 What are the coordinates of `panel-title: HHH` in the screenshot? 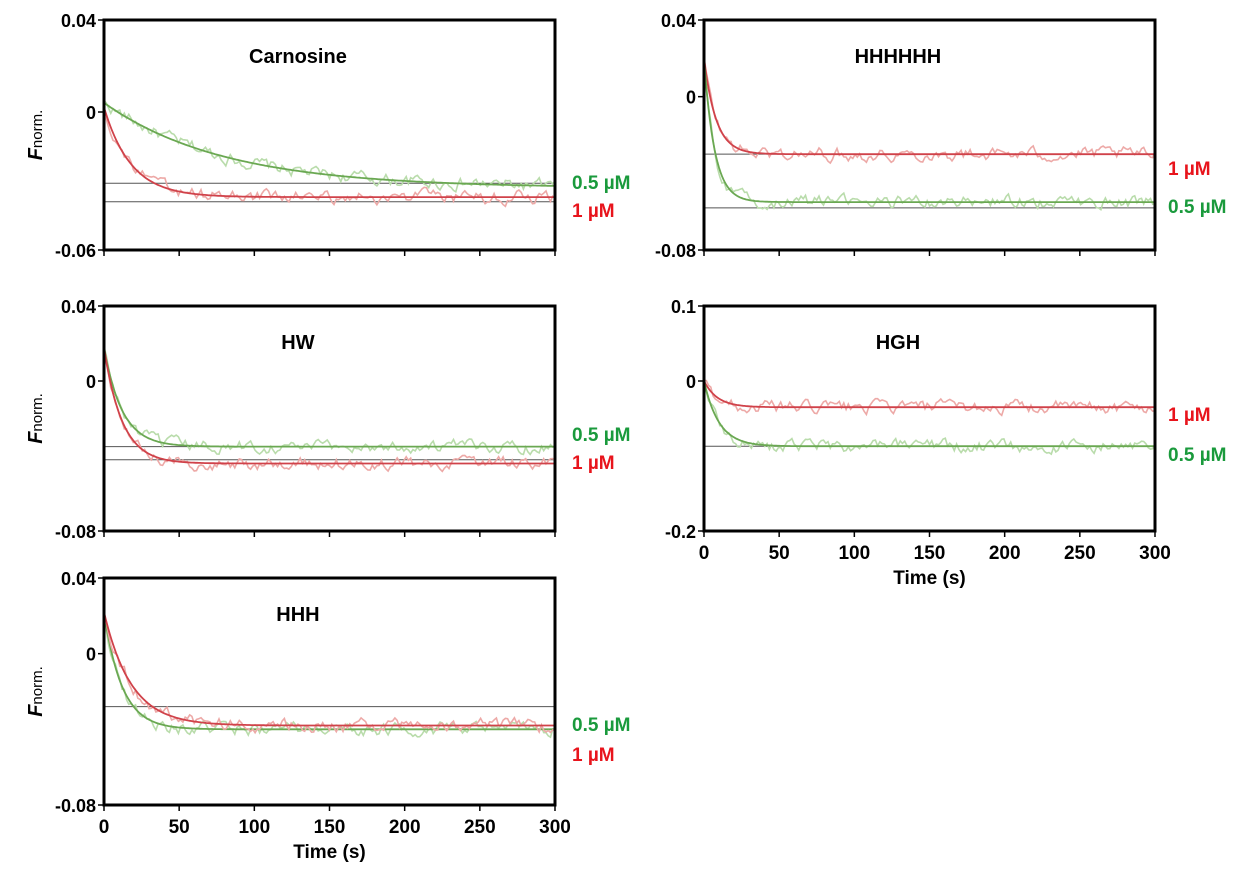 It's located at (297, 615).